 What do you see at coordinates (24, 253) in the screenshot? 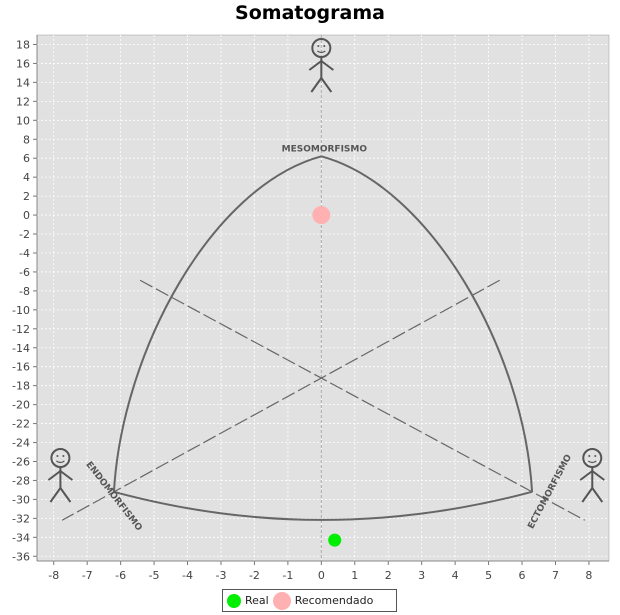
I see `y-tick-label: -4` at bounding box center [24, 253].